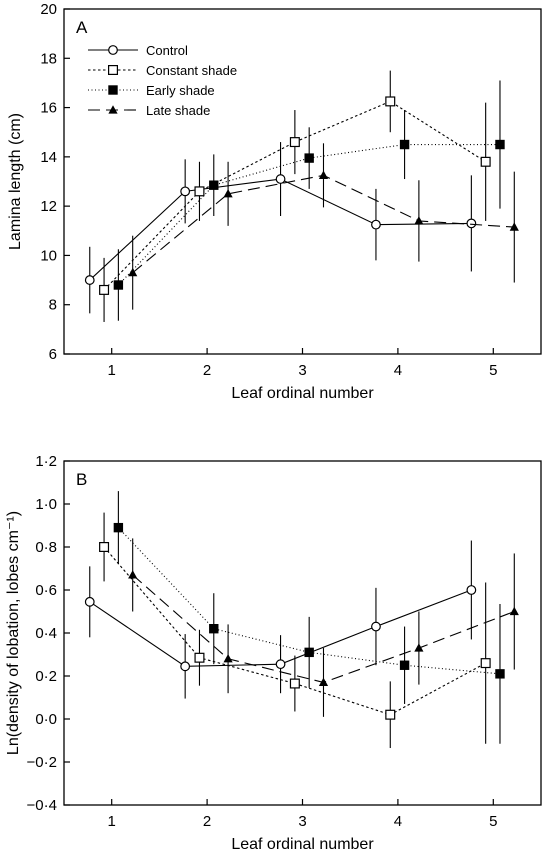 Image resolution: width=554 pixels, height=853 pixels. Describe the element at coordinates (46, 719) in the screenshot. I see `y-tick-label: 0·0` at that location.